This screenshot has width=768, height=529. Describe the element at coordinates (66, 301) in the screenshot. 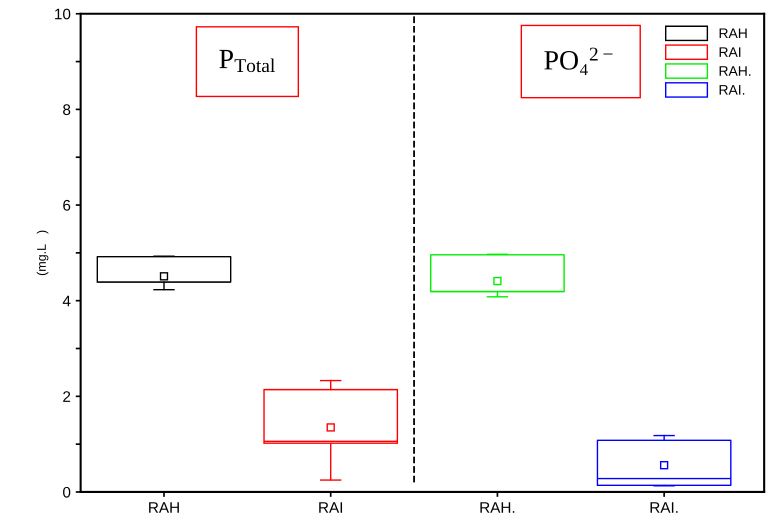

I see `y-tick-label: 4` at that location.